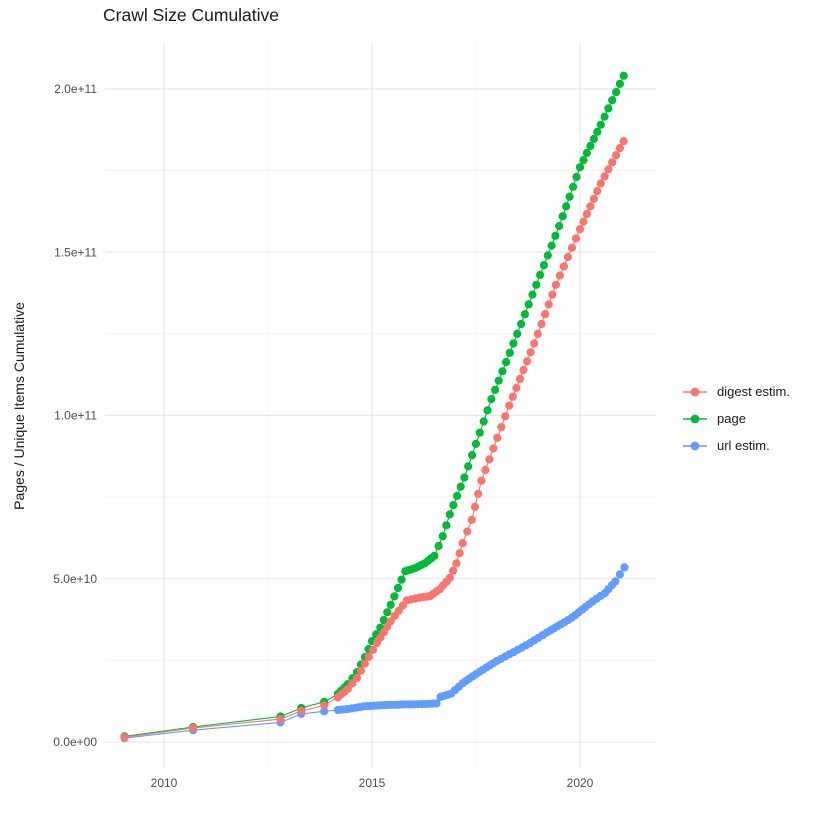 This screenshot has height=827, width=826. What do you see at coordinates (580, 783) in the screenshot?
I see `x-tick-label: 2020` at bounding box center [580, 783].